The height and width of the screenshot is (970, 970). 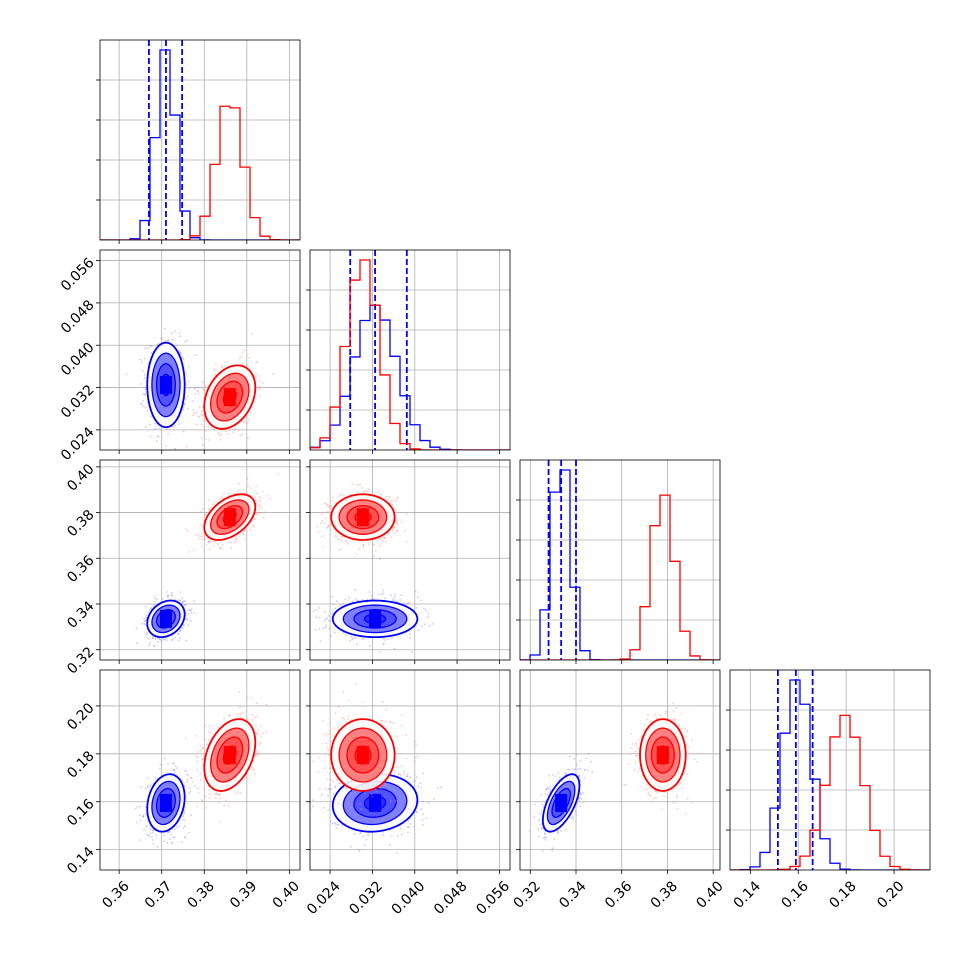 I want to click on y-tick-label: 0.40, so click(x=80, y=477).